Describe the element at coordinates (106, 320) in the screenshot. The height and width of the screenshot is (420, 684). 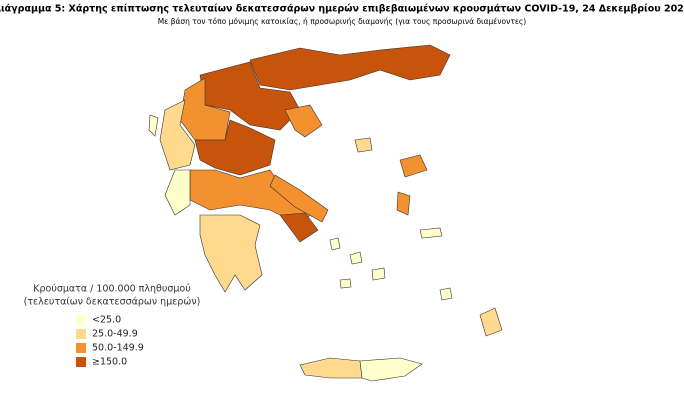
I see `legend-label: <25.0` at that location.